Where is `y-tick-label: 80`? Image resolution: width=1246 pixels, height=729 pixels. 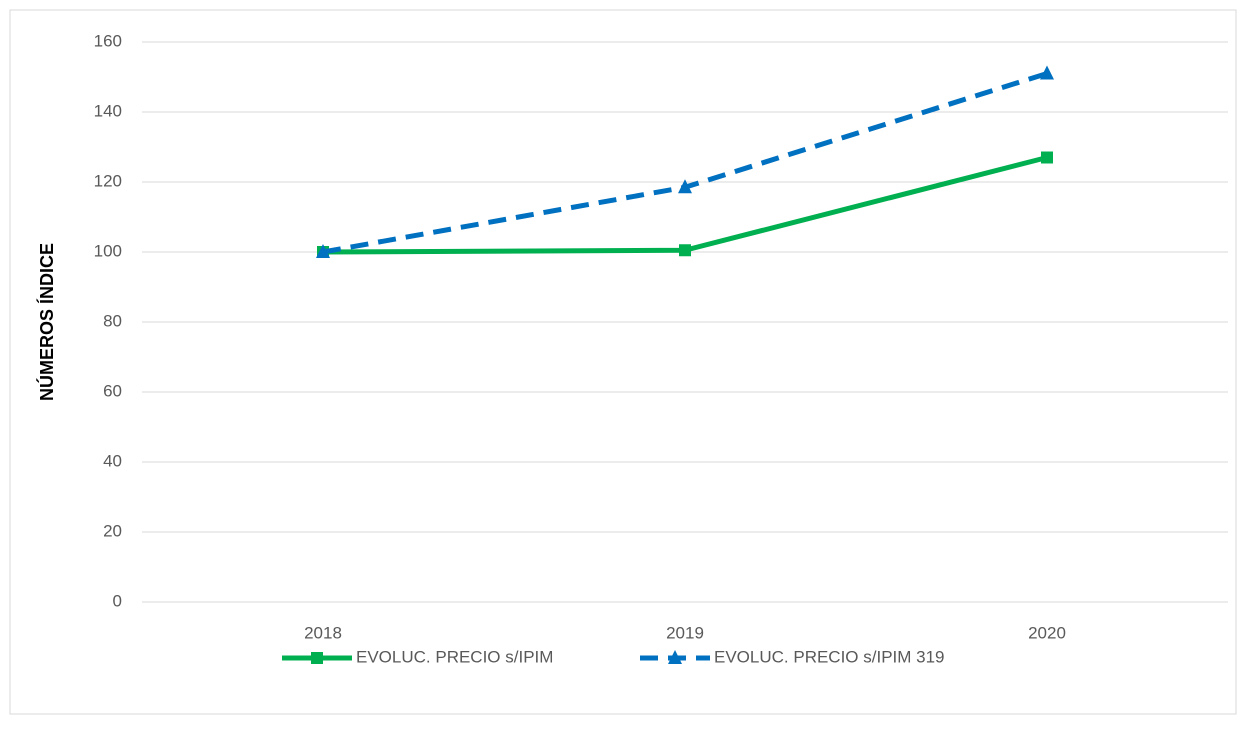
y-tick-label: 80 is located at coordinates (112, 320).